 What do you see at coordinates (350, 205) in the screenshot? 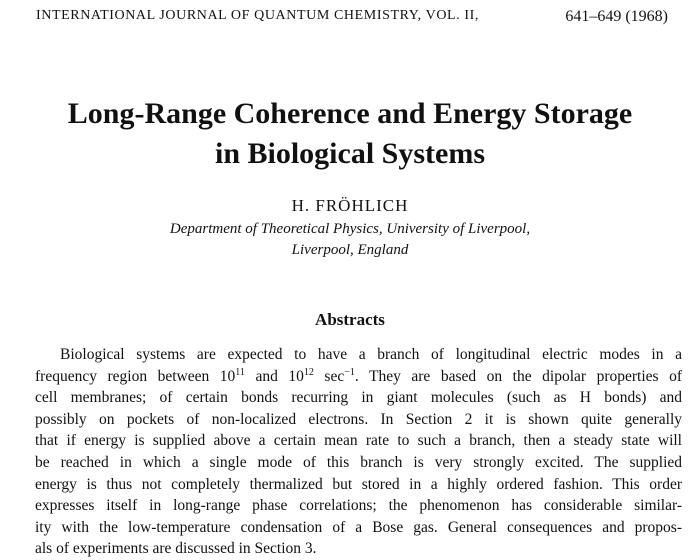
I see `author: H. FRÖHLICH` at bounding box center [350, 205].